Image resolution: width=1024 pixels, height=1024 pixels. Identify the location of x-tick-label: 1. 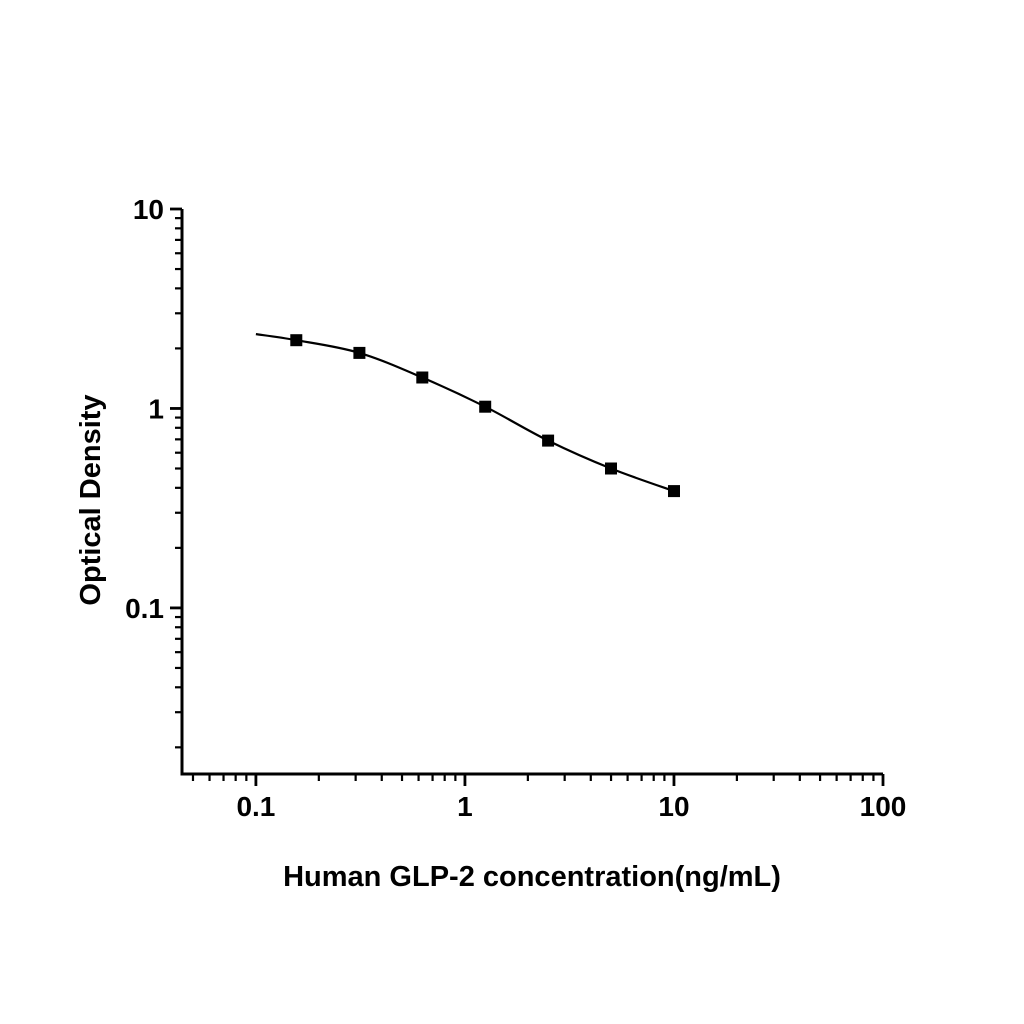
(465, 806).